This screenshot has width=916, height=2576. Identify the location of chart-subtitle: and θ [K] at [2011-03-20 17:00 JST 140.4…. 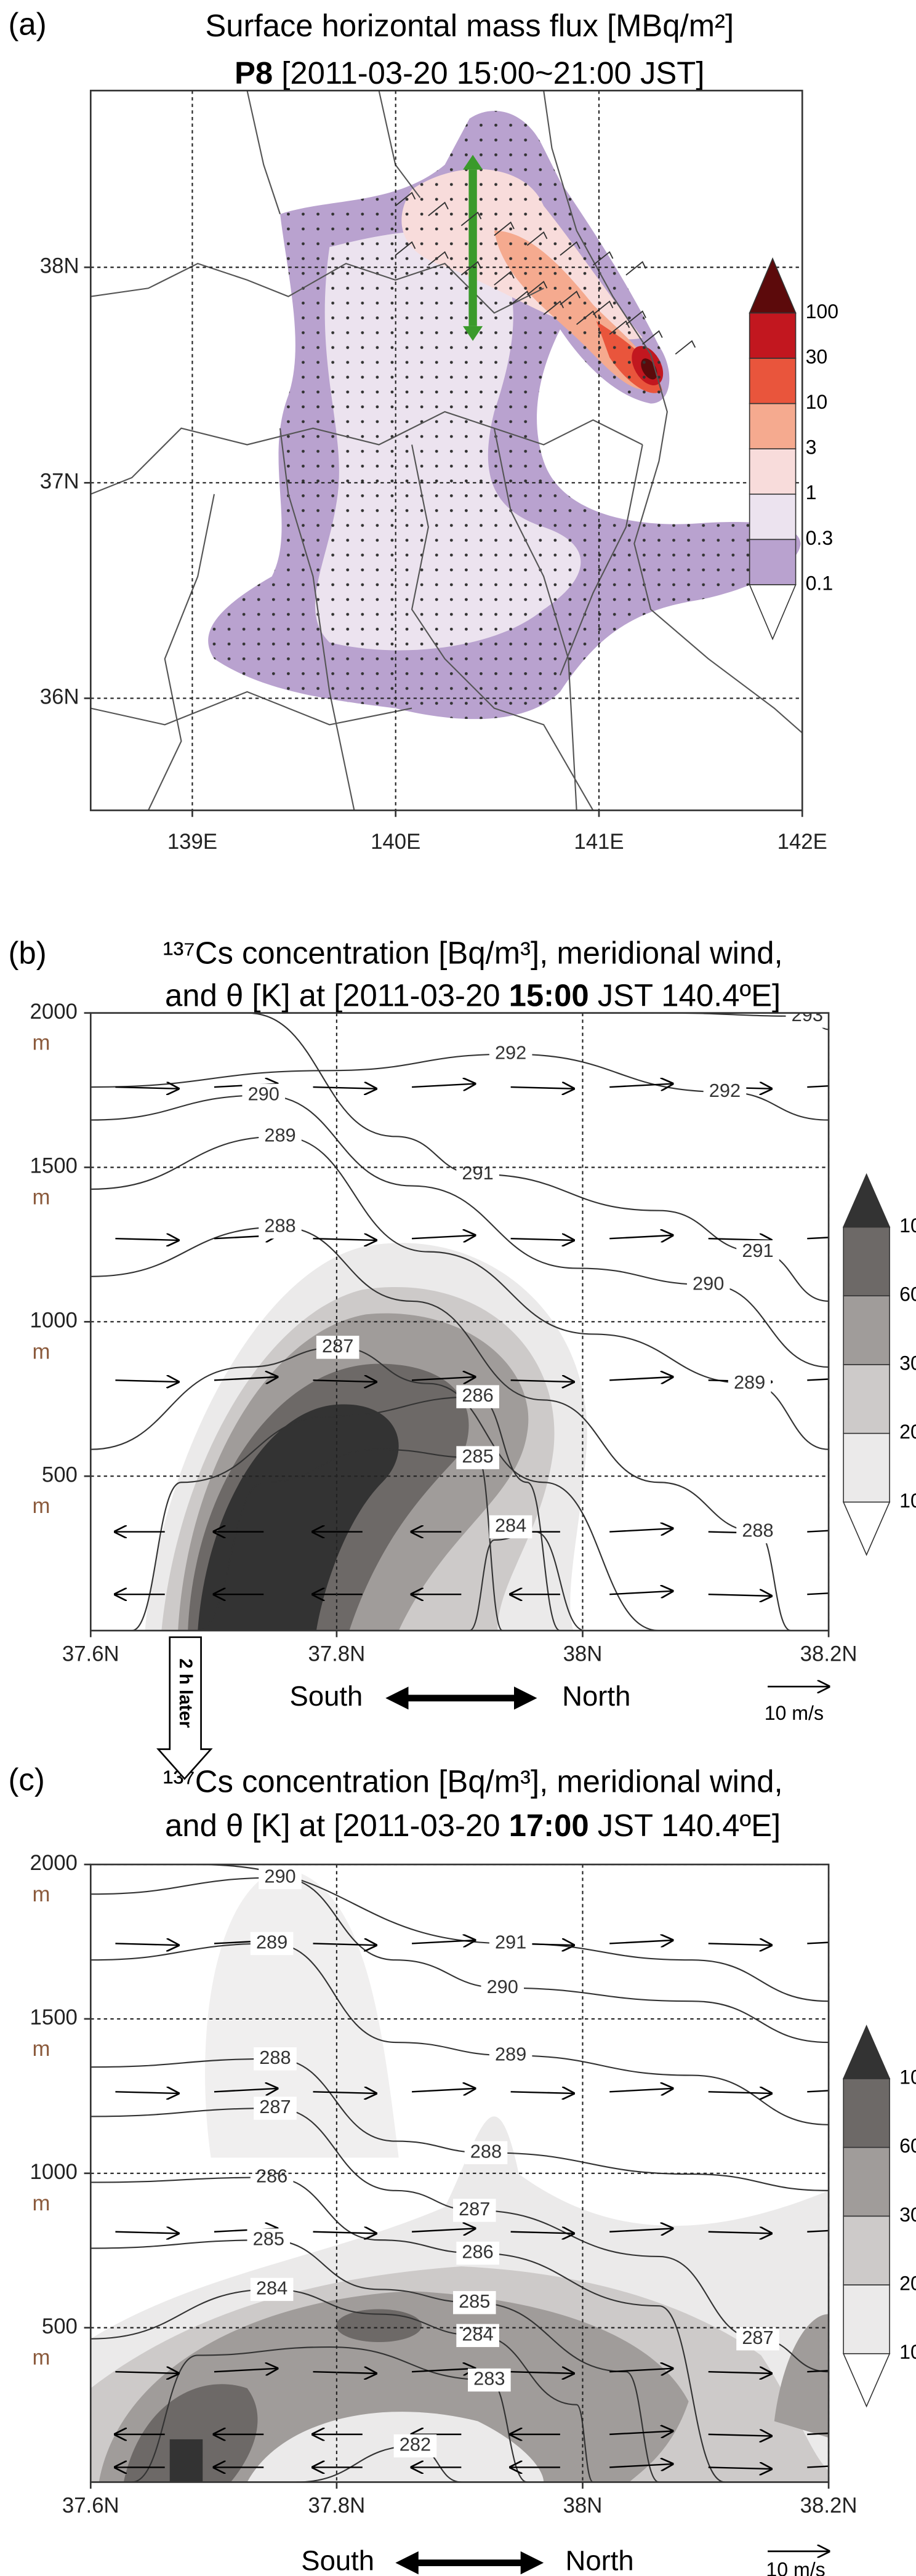
(473, 1826).